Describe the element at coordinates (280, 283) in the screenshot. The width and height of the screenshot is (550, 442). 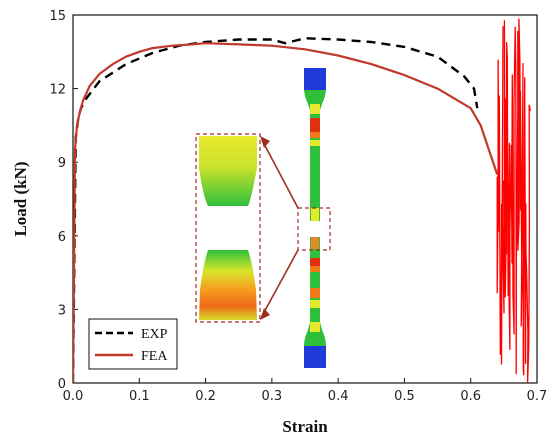
I see `zoom-arrow-lower-line` at that location.